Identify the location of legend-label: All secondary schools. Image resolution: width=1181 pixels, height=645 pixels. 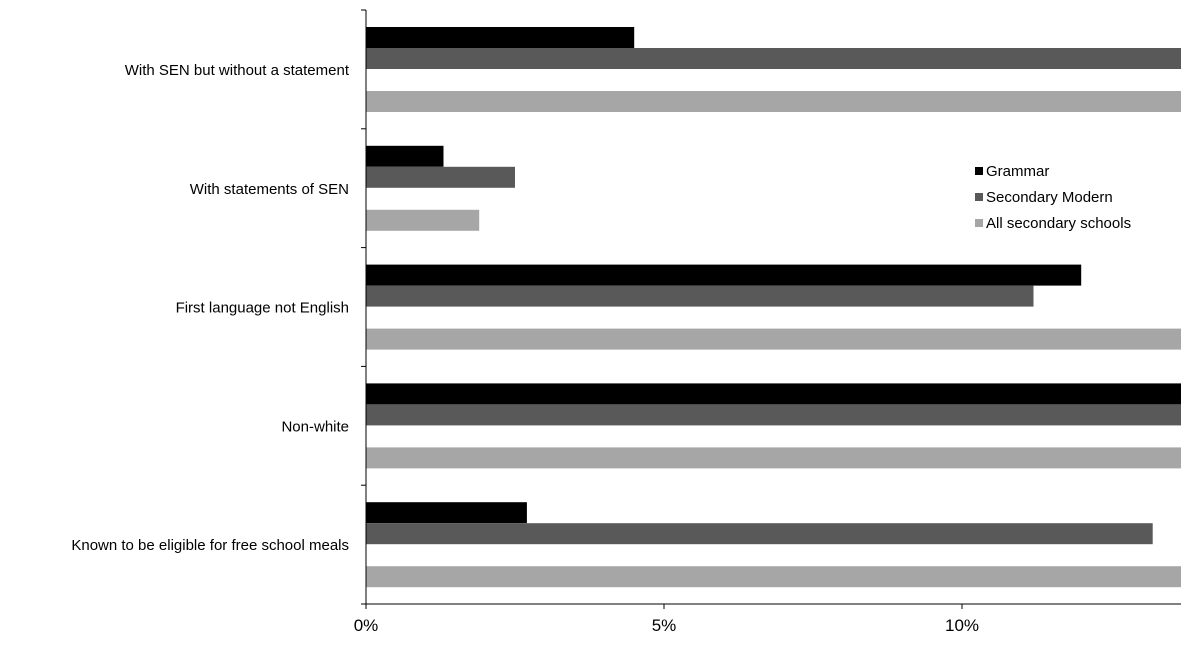
(1058, 223).